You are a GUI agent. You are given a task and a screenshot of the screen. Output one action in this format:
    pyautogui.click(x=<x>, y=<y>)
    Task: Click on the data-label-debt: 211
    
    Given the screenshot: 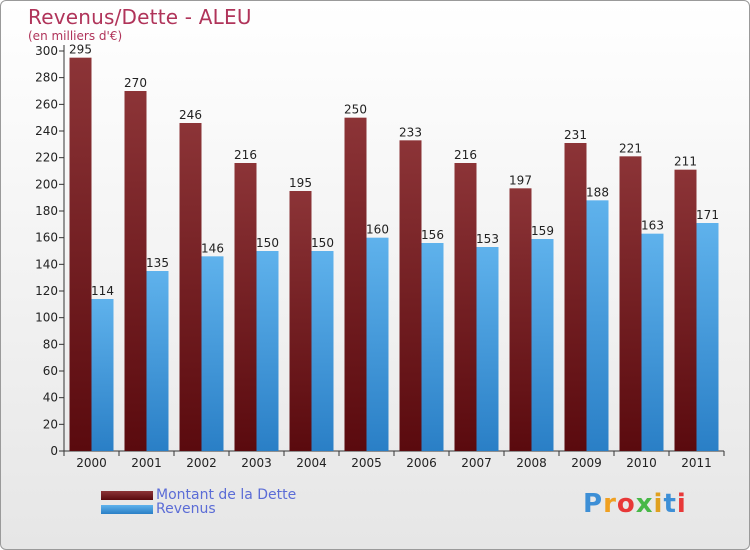 What is the action you would take?
    pyautogui.click(x=685, y=162)
    